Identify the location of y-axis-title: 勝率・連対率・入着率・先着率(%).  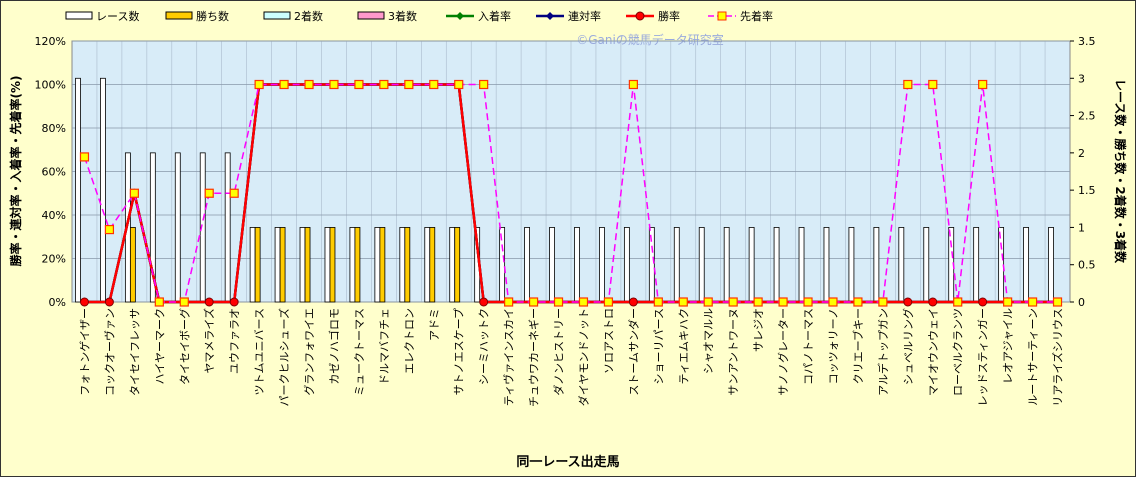
(15, 171).